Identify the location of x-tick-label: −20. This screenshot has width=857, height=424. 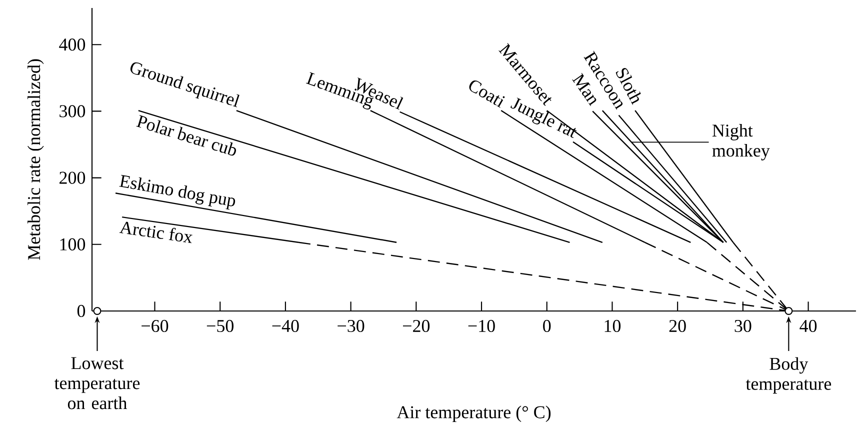
(416, 326).